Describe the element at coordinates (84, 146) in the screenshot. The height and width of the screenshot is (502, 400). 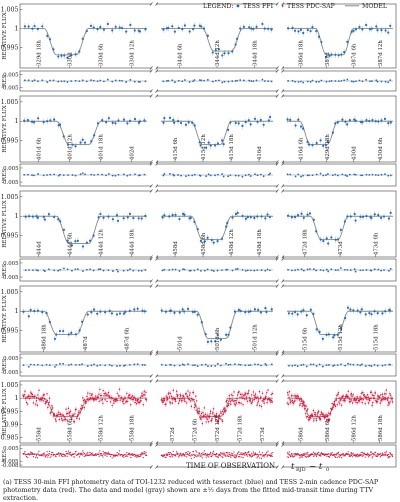
I see `data-points` at that location.